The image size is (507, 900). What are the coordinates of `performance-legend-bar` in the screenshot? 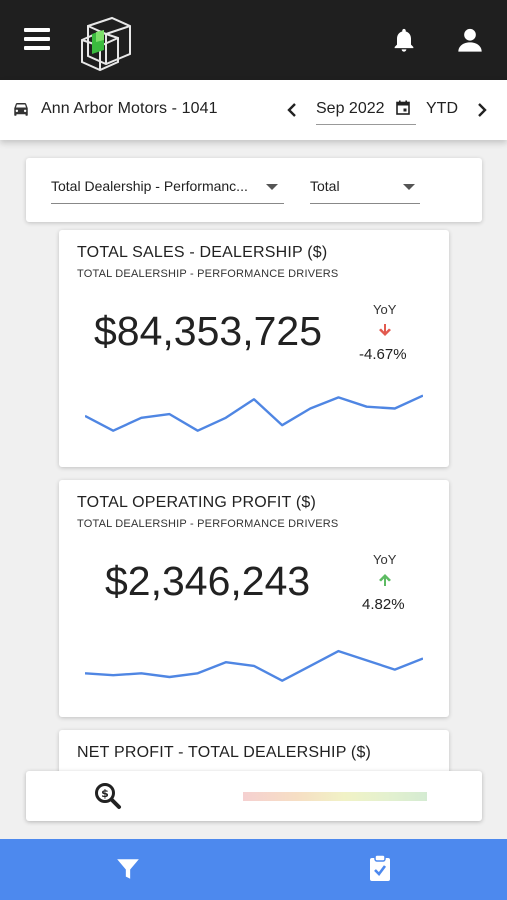 It's located at (335, 796).